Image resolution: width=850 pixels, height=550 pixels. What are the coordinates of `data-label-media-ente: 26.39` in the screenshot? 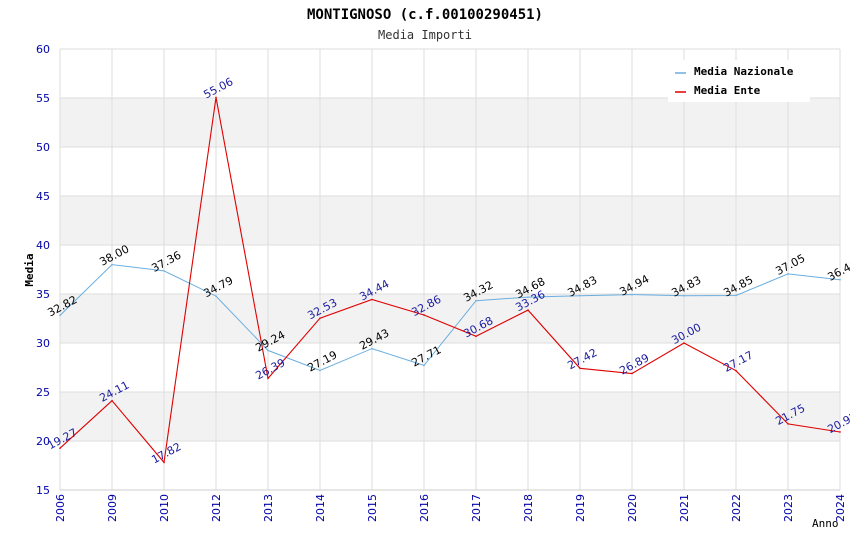 It's located at (270, 369).